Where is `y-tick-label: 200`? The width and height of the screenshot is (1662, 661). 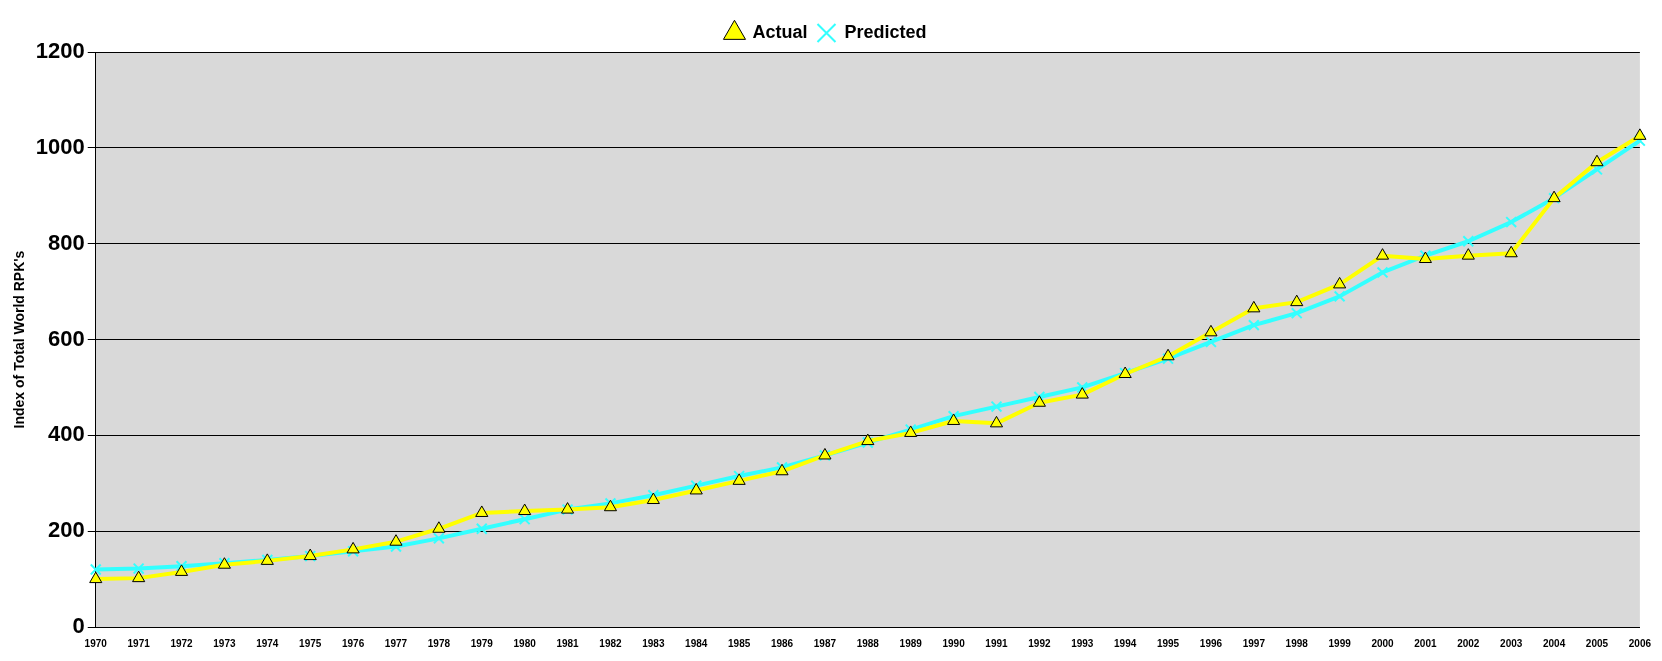
y-tick-label: 200 is located at coordinates (66, 530).